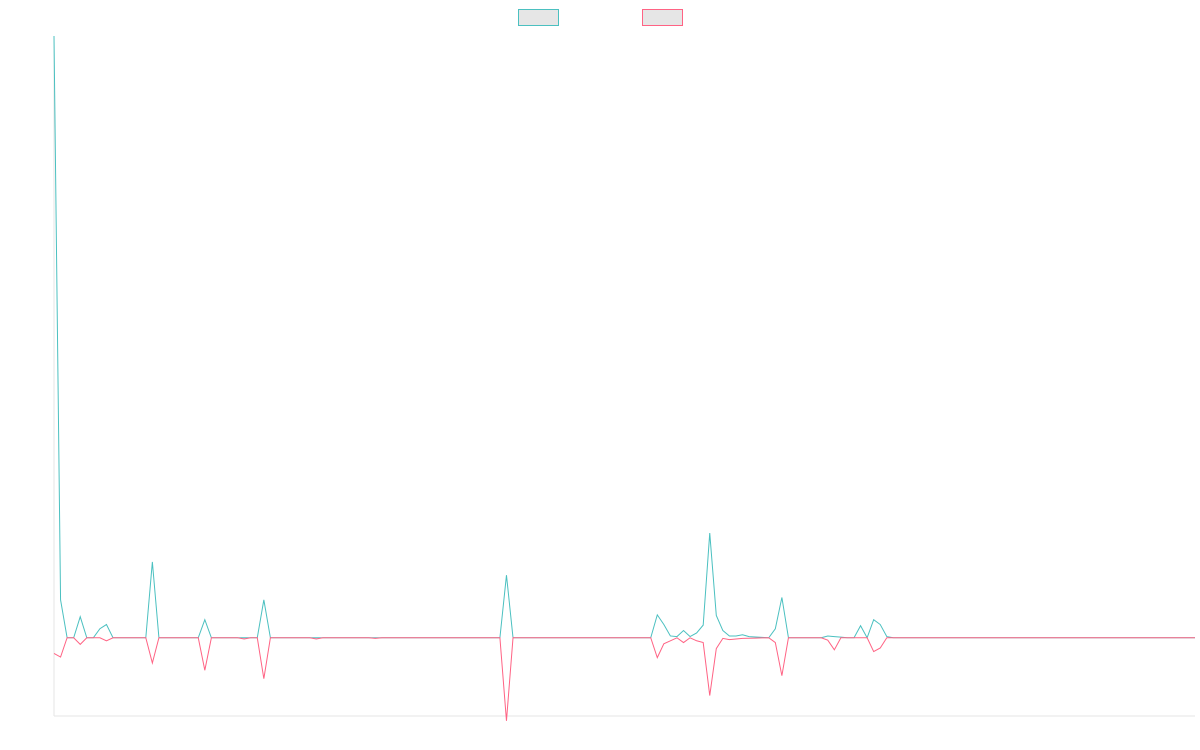  I want to click on series-2-line, so click(624, 679).